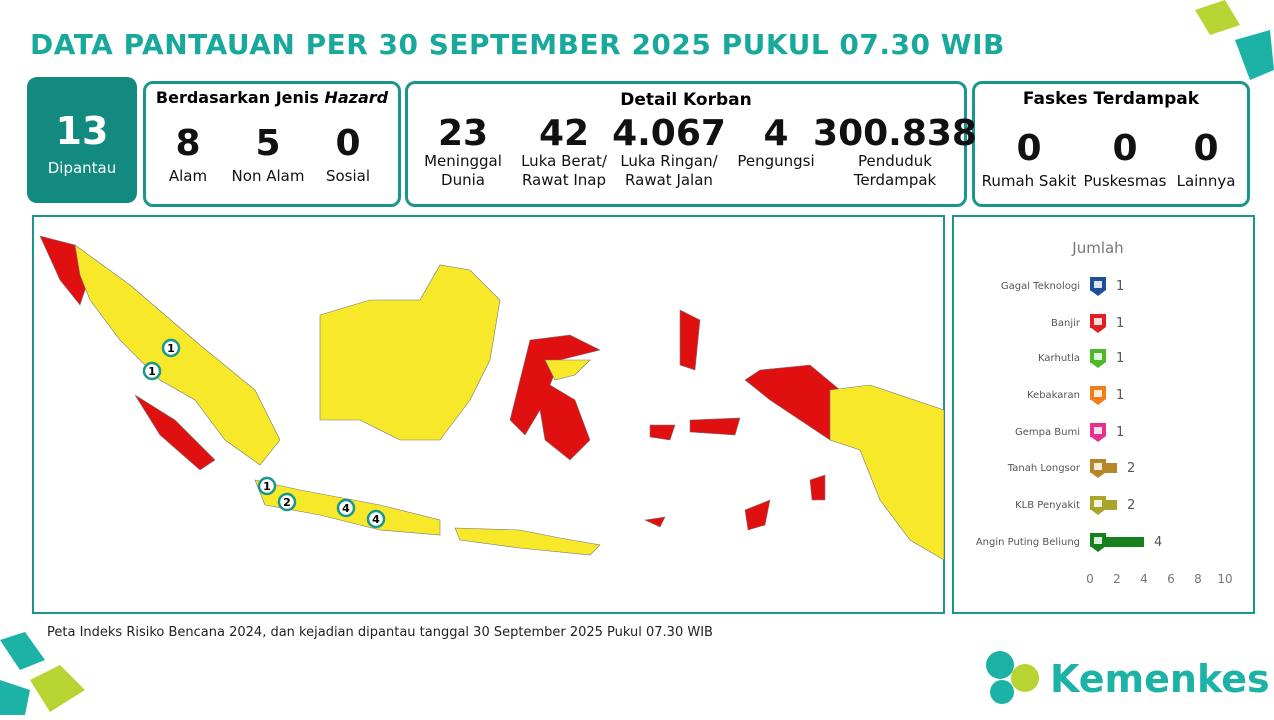 The width and height of the screenshot is (1274, 720). I want to click on stat-value: 4, so click(776, 133).